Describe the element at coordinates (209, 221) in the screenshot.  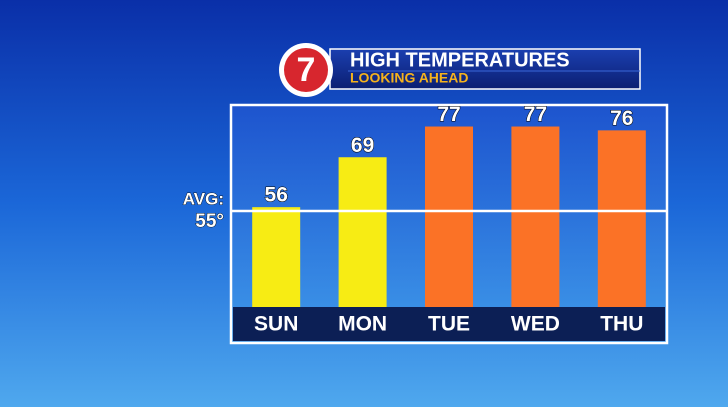
I see `average-value-label: 55°` at that location.